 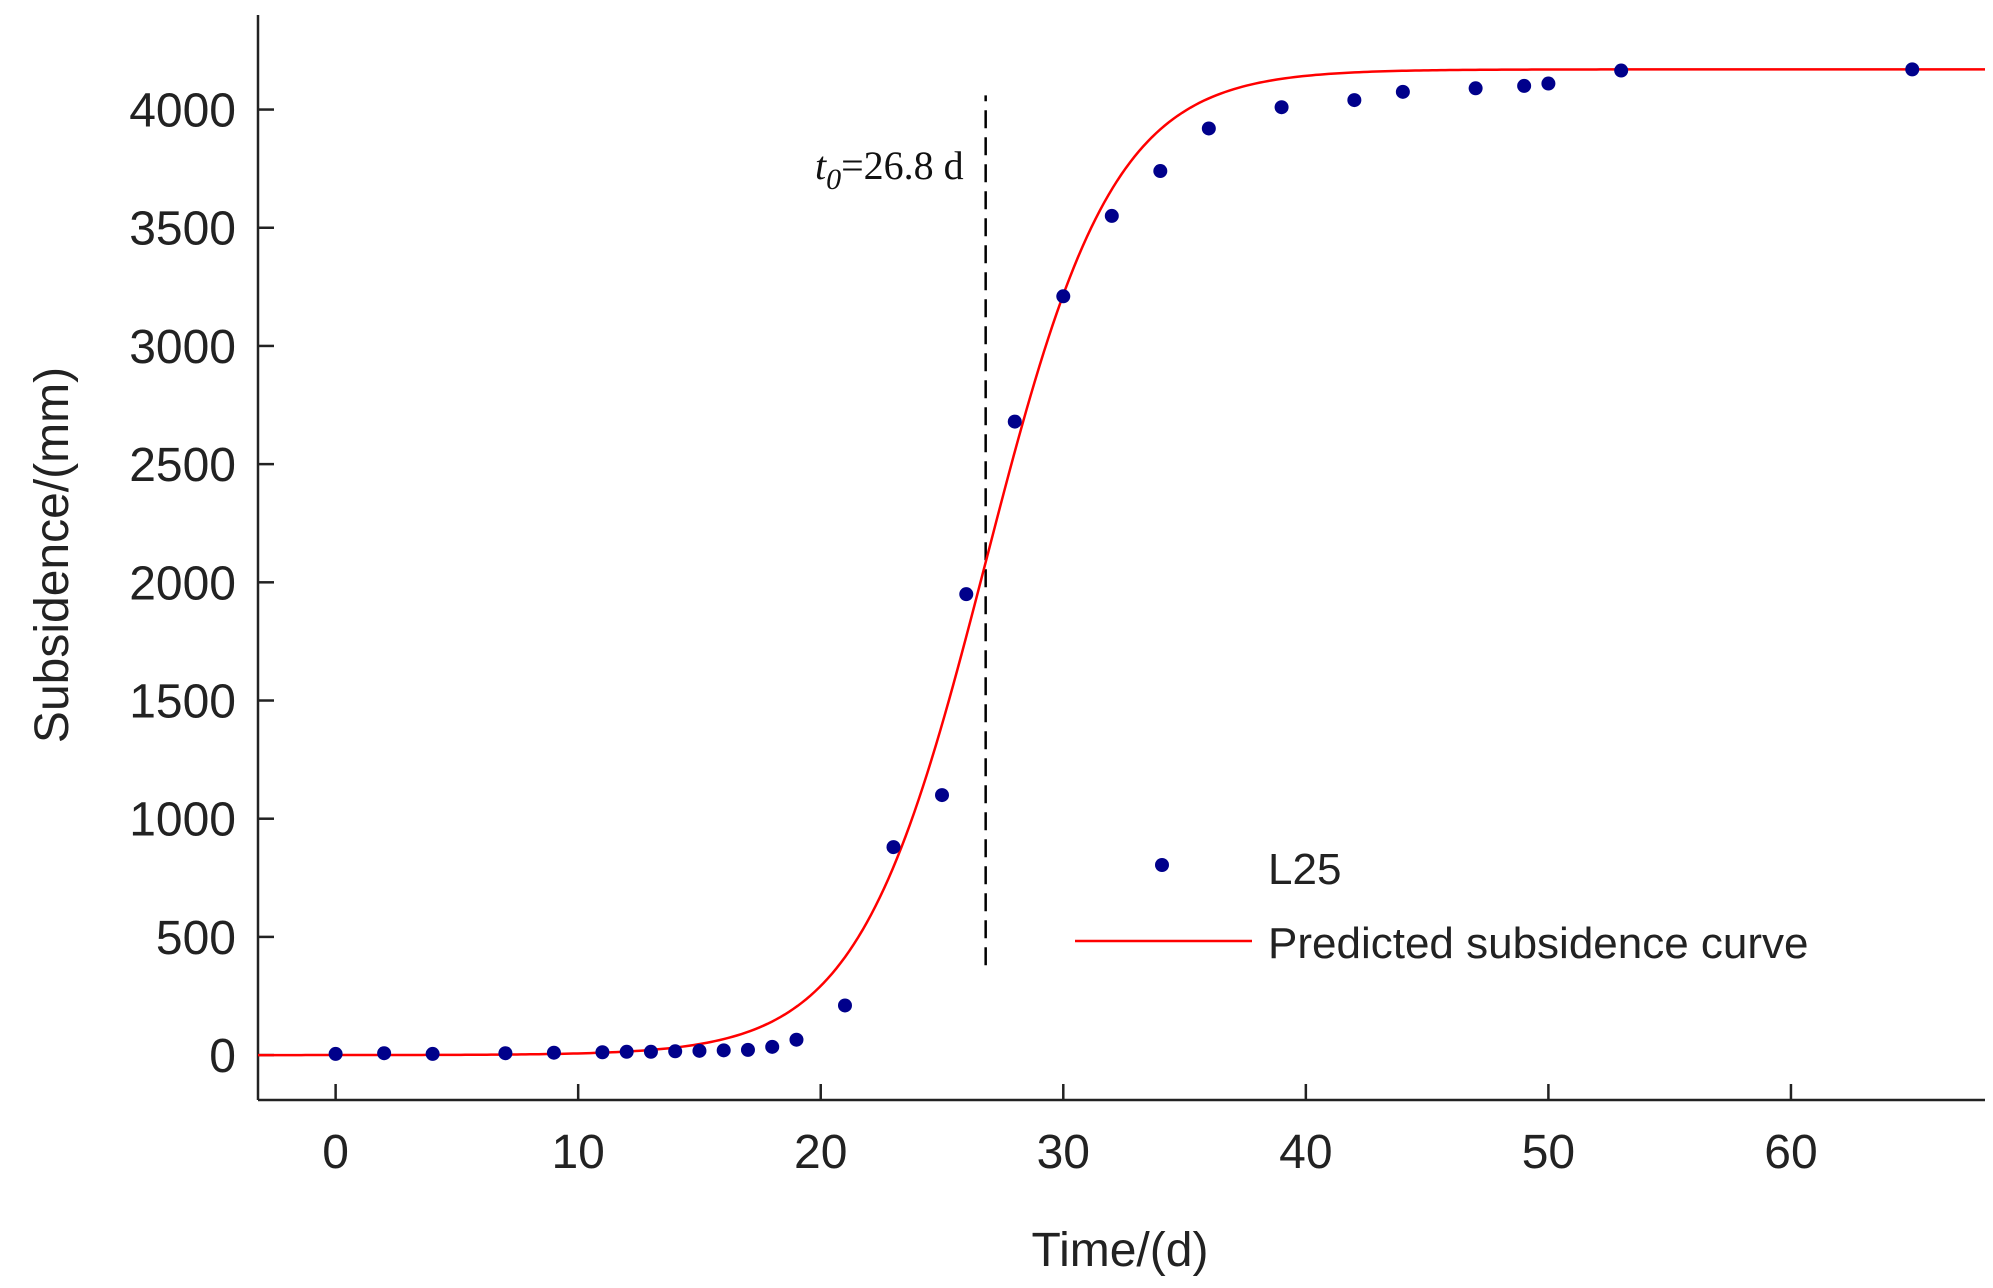 What do you see at coordinates (182, 347) in the screenshot?
I see `y-tick-label-3000: 3000` at bounding box center [182, 347].